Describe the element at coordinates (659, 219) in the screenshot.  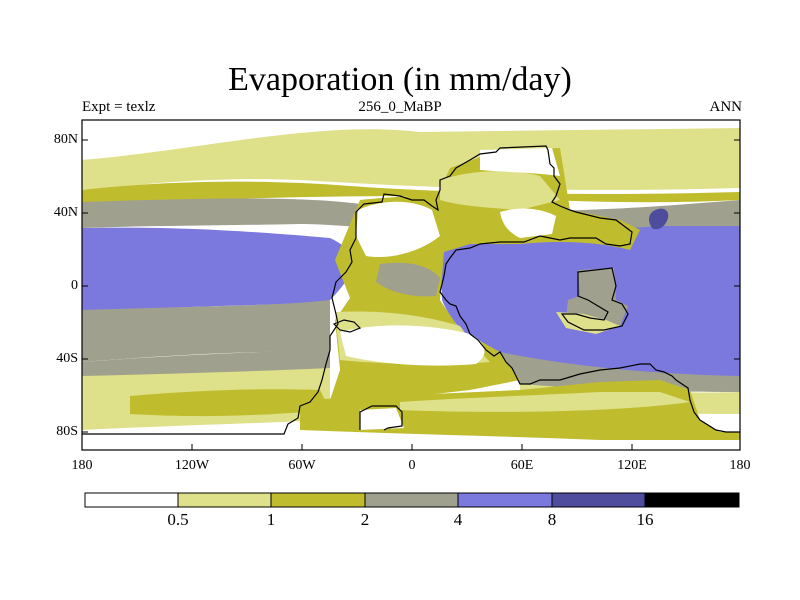
I see `north-pacific-dark-spot` at that location.